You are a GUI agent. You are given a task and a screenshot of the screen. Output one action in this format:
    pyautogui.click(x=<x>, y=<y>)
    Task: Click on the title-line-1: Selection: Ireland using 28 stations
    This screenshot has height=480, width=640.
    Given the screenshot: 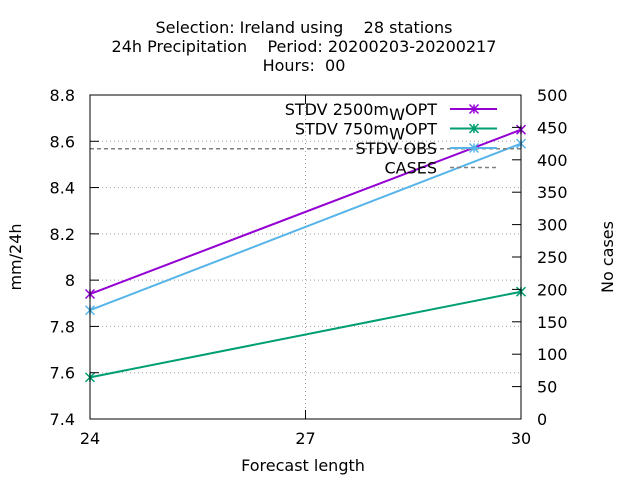 What is the action you would take?
    pyautogui.click(x=303, y=27)
    